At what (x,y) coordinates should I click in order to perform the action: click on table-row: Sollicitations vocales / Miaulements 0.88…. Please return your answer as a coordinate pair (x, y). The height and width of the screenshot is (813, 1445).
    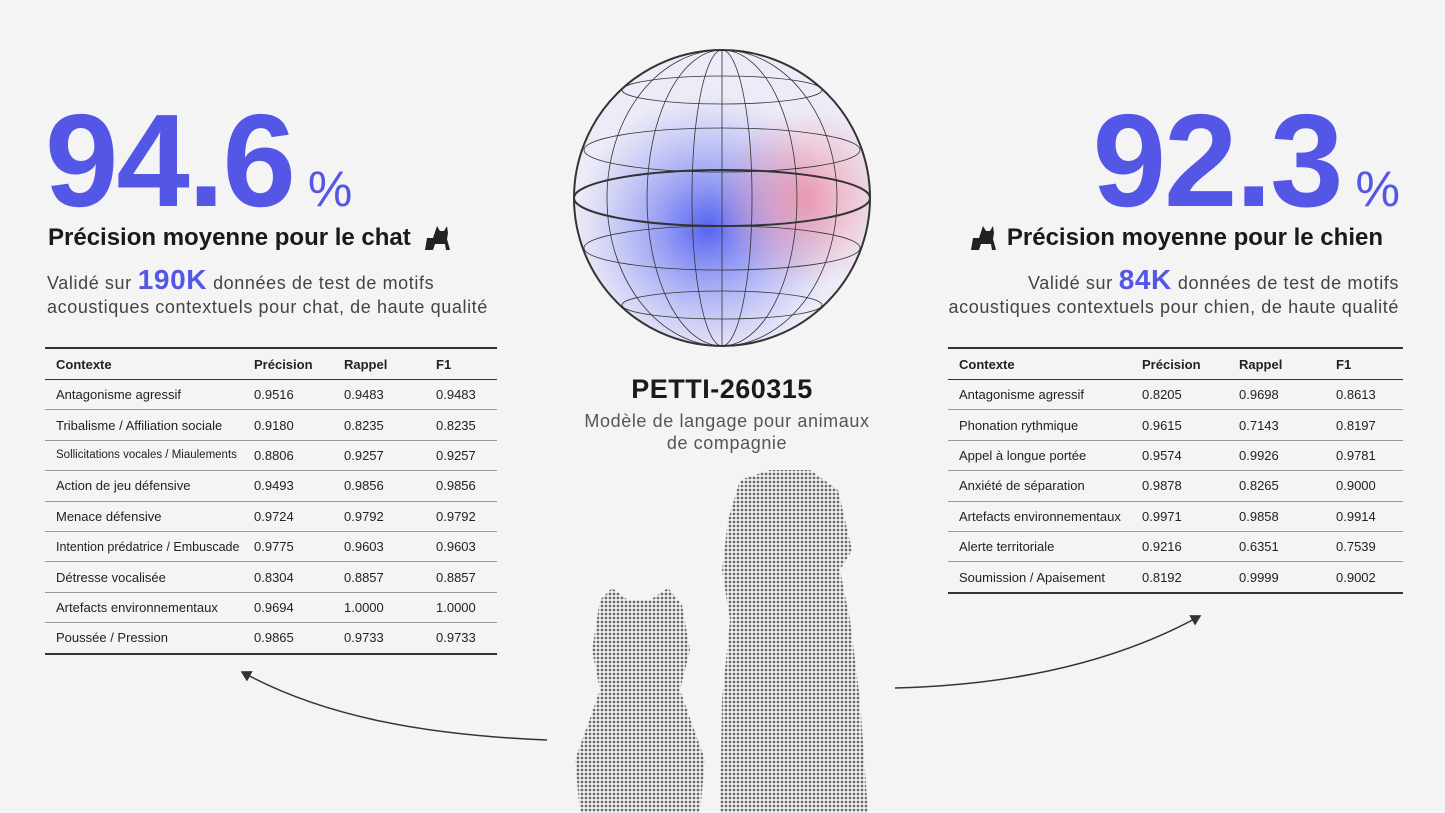
    Looking at the image, I should click on (271, 456).